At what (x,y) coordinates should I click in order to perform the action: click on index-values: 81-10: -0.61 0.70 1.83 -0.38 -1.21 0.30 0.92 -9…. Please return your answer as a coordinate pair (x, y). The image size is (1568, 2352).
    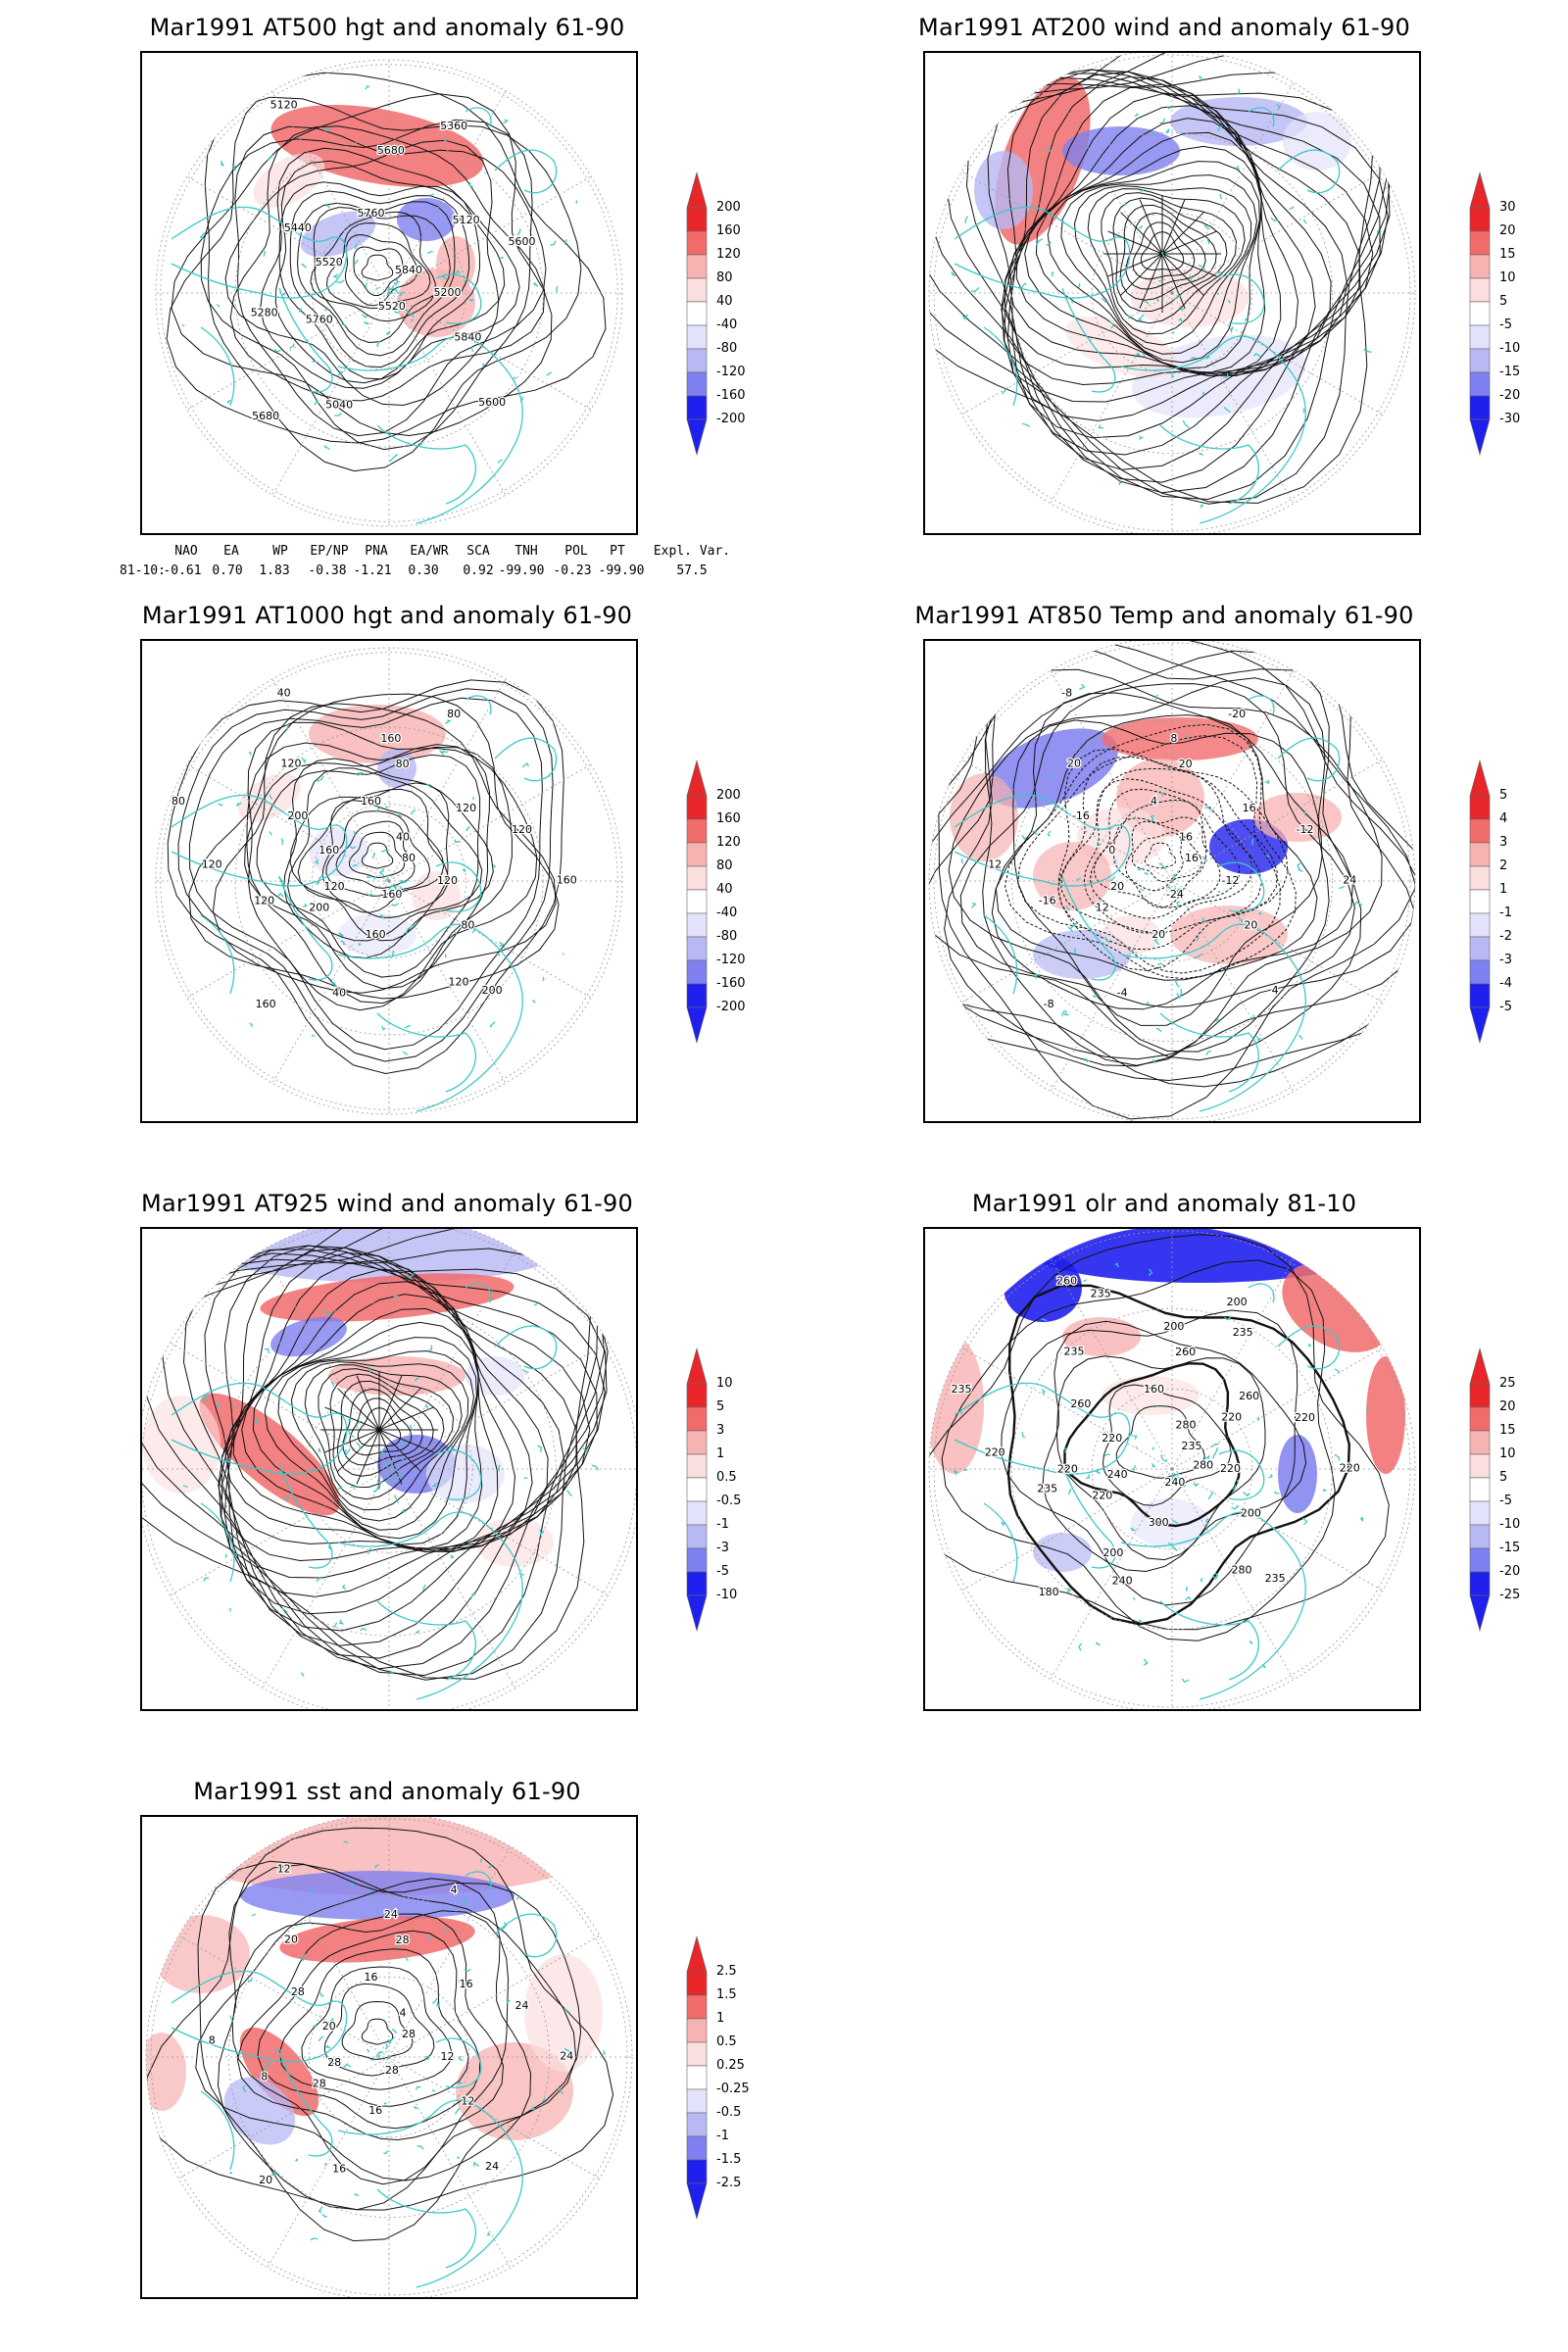
    Looking at the image, I should click on (372, 572).